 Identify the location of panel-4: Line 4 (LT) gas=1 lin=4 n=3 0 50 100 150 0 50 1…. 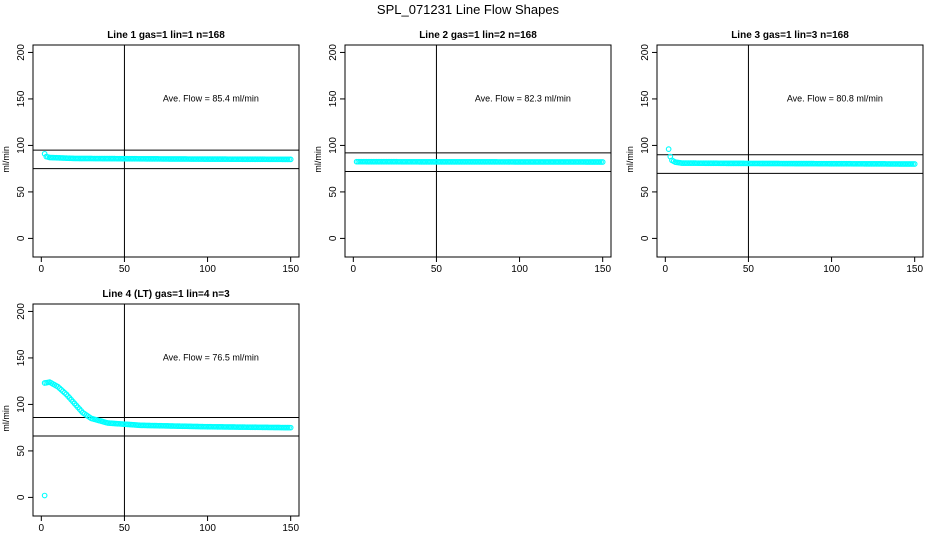
(150, 411).